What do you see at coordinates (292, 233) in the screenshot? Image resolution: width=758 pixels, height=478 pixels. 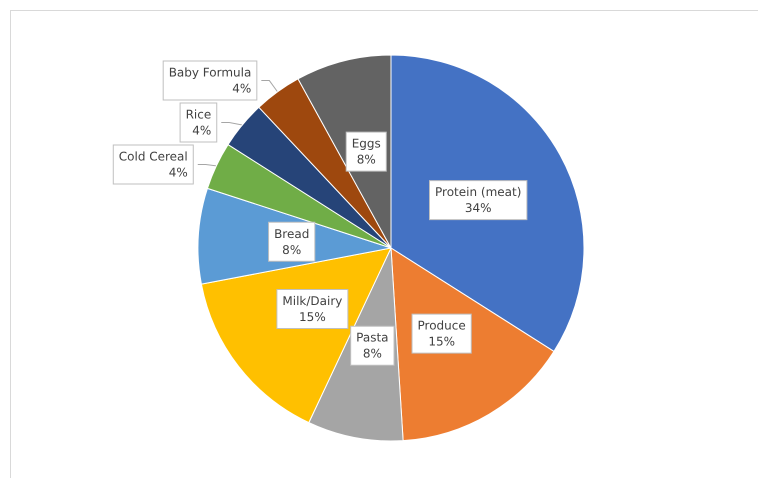 I see `slice-label: Bread` at bounding box center [292, 233].